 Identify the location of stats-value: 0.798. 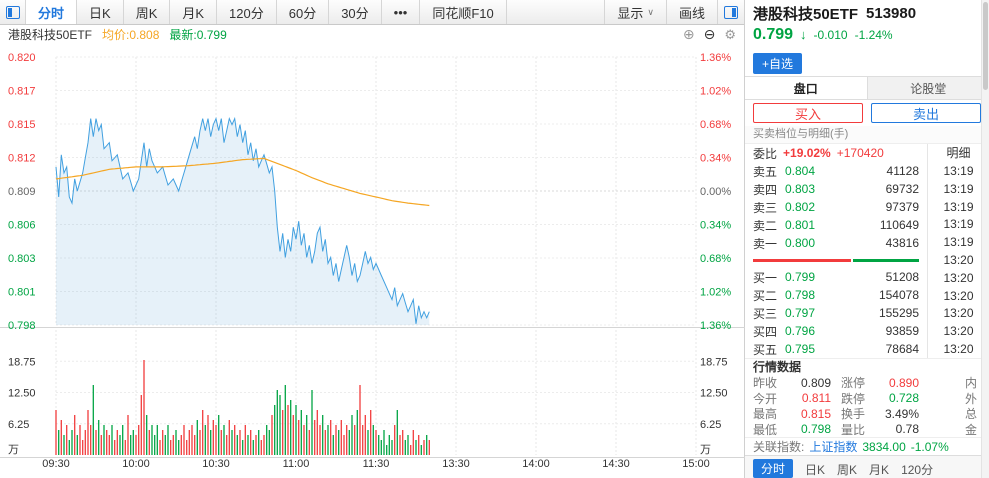
(815, 429).